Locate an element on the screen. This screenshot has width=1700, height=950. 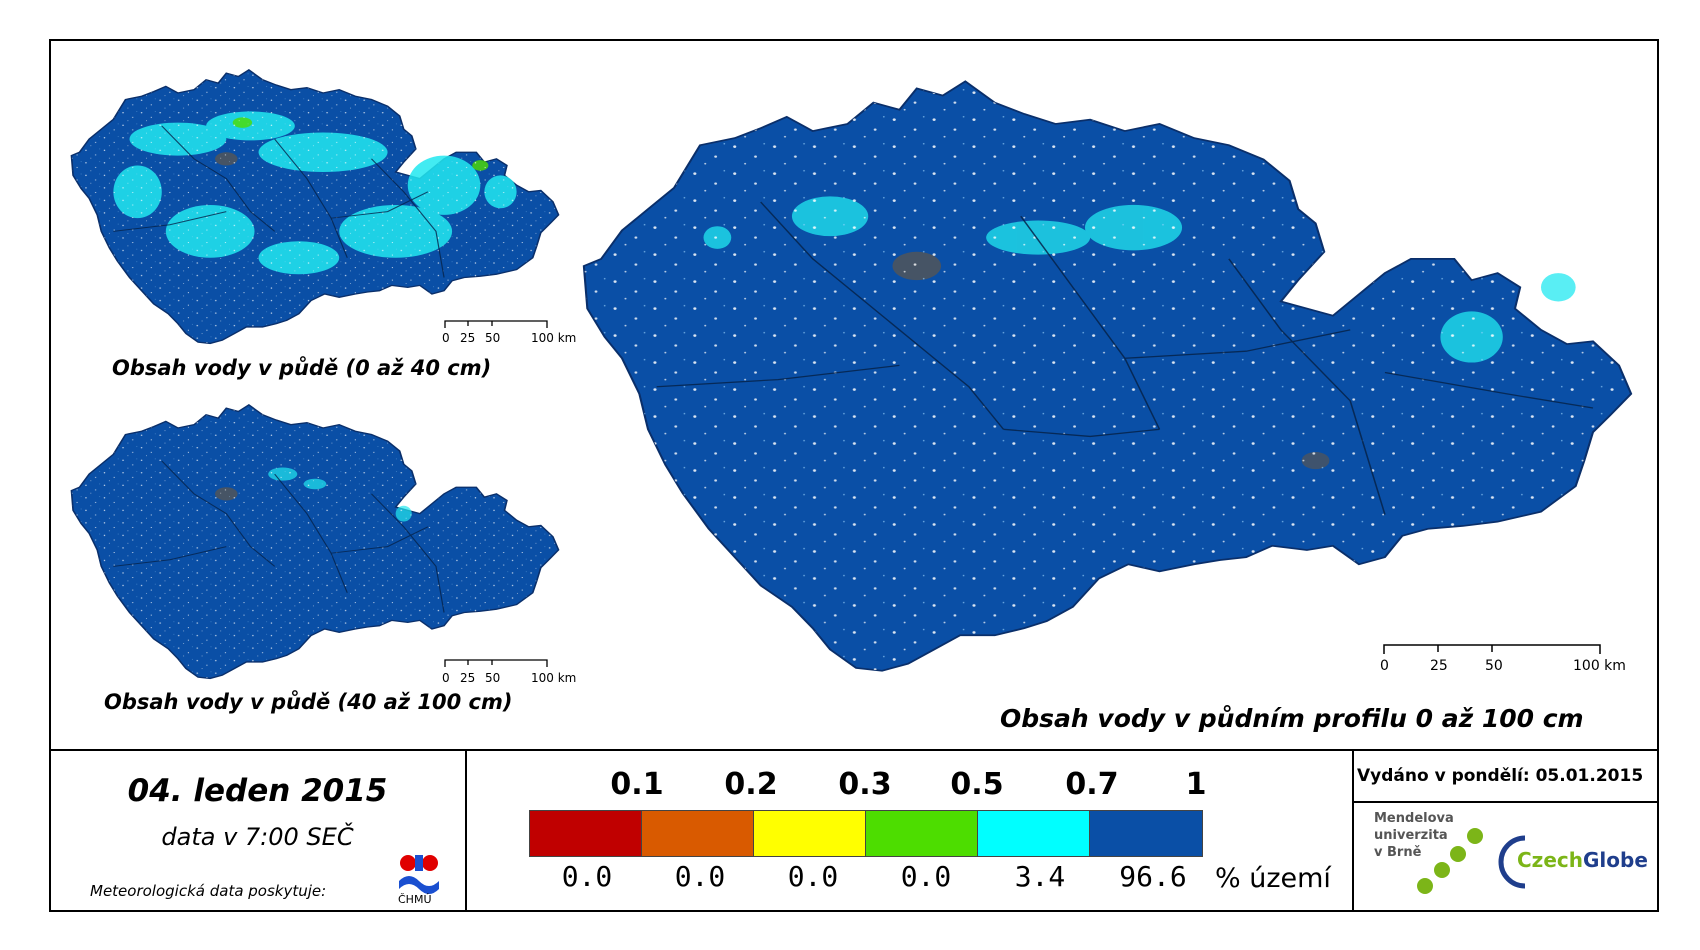
mendel-line-1: Mendelova is located at coordinates (1414, 818).